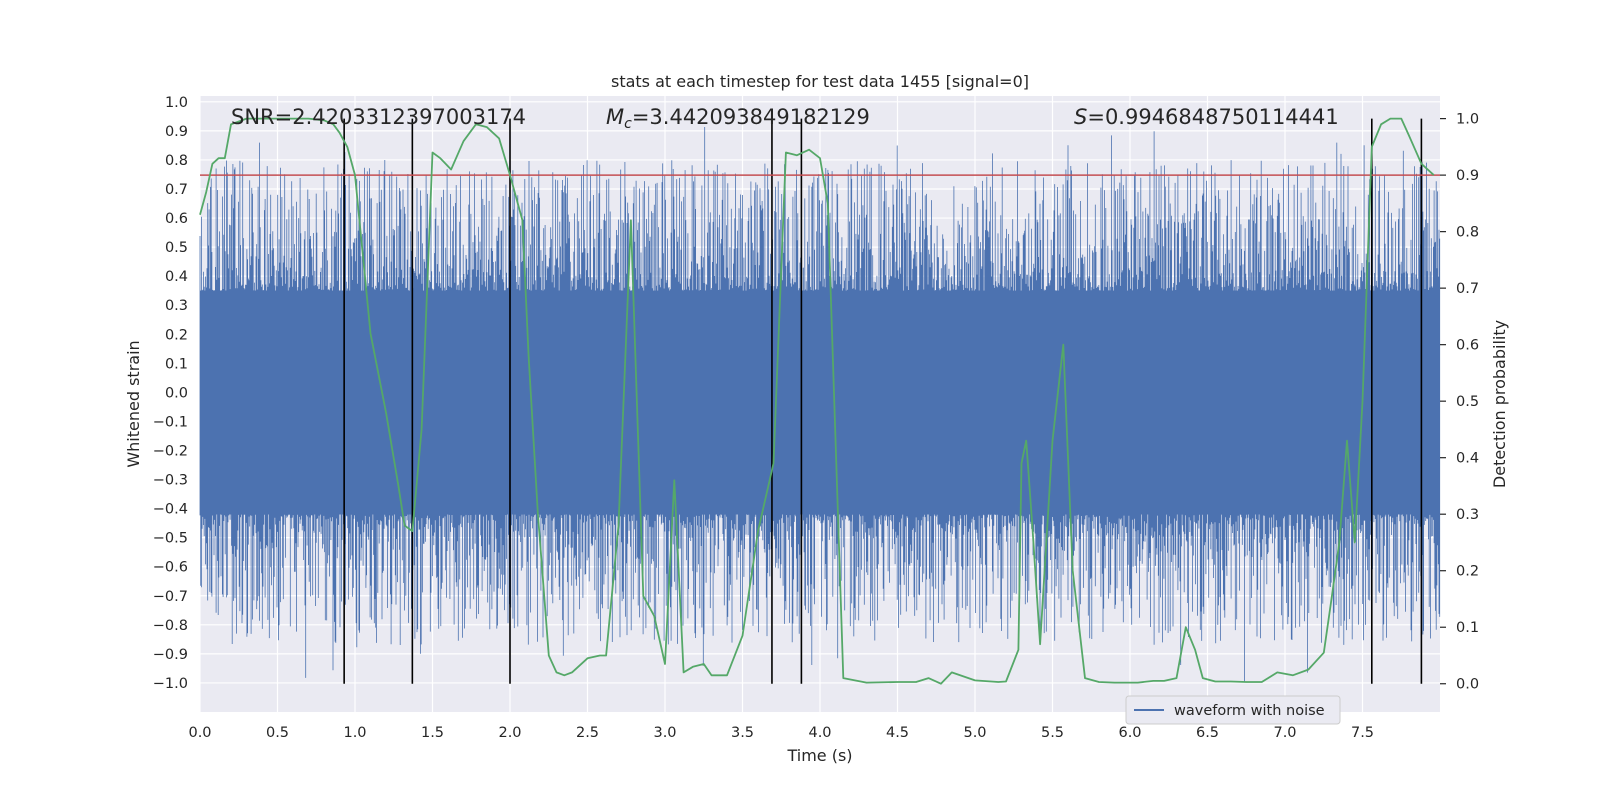  Describe the element at coordinates (1467, 346) in the screenshot. I see `y-right-tick-label: 0.6` at that location.